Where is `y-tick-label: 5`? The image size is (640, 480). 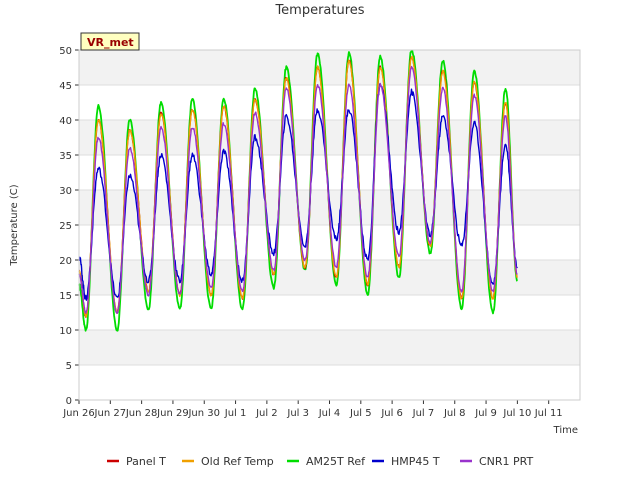
y-tick-label: 5 is located at coordinates (69, 366).